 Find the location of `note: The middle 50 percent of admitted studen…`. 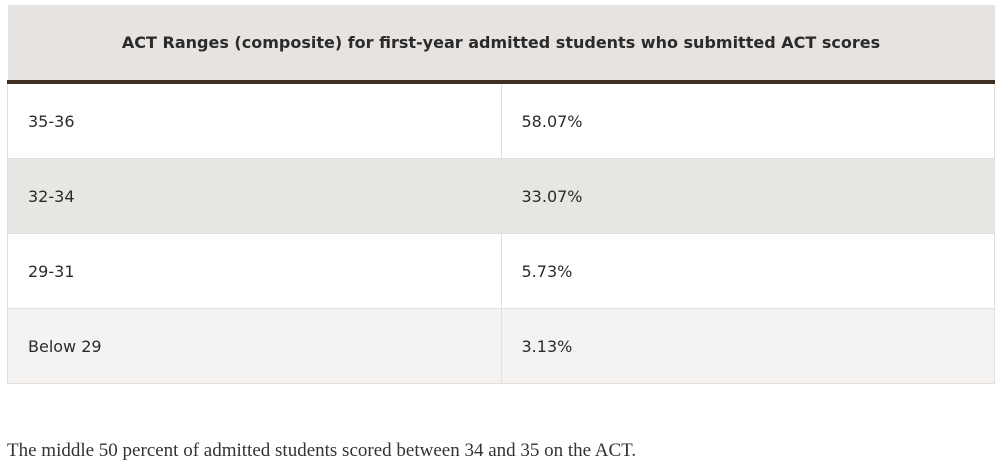

note: The middle 50 percent of admitted studen… is located at coordinates (322, 450).